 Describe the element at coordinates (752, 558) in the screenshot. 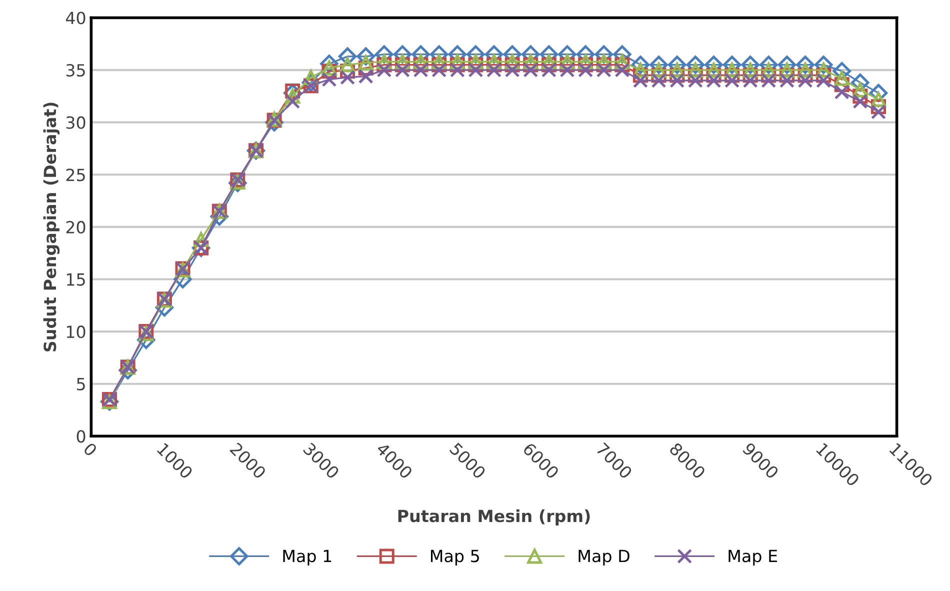

I see `legend-label: Map E` at that location.